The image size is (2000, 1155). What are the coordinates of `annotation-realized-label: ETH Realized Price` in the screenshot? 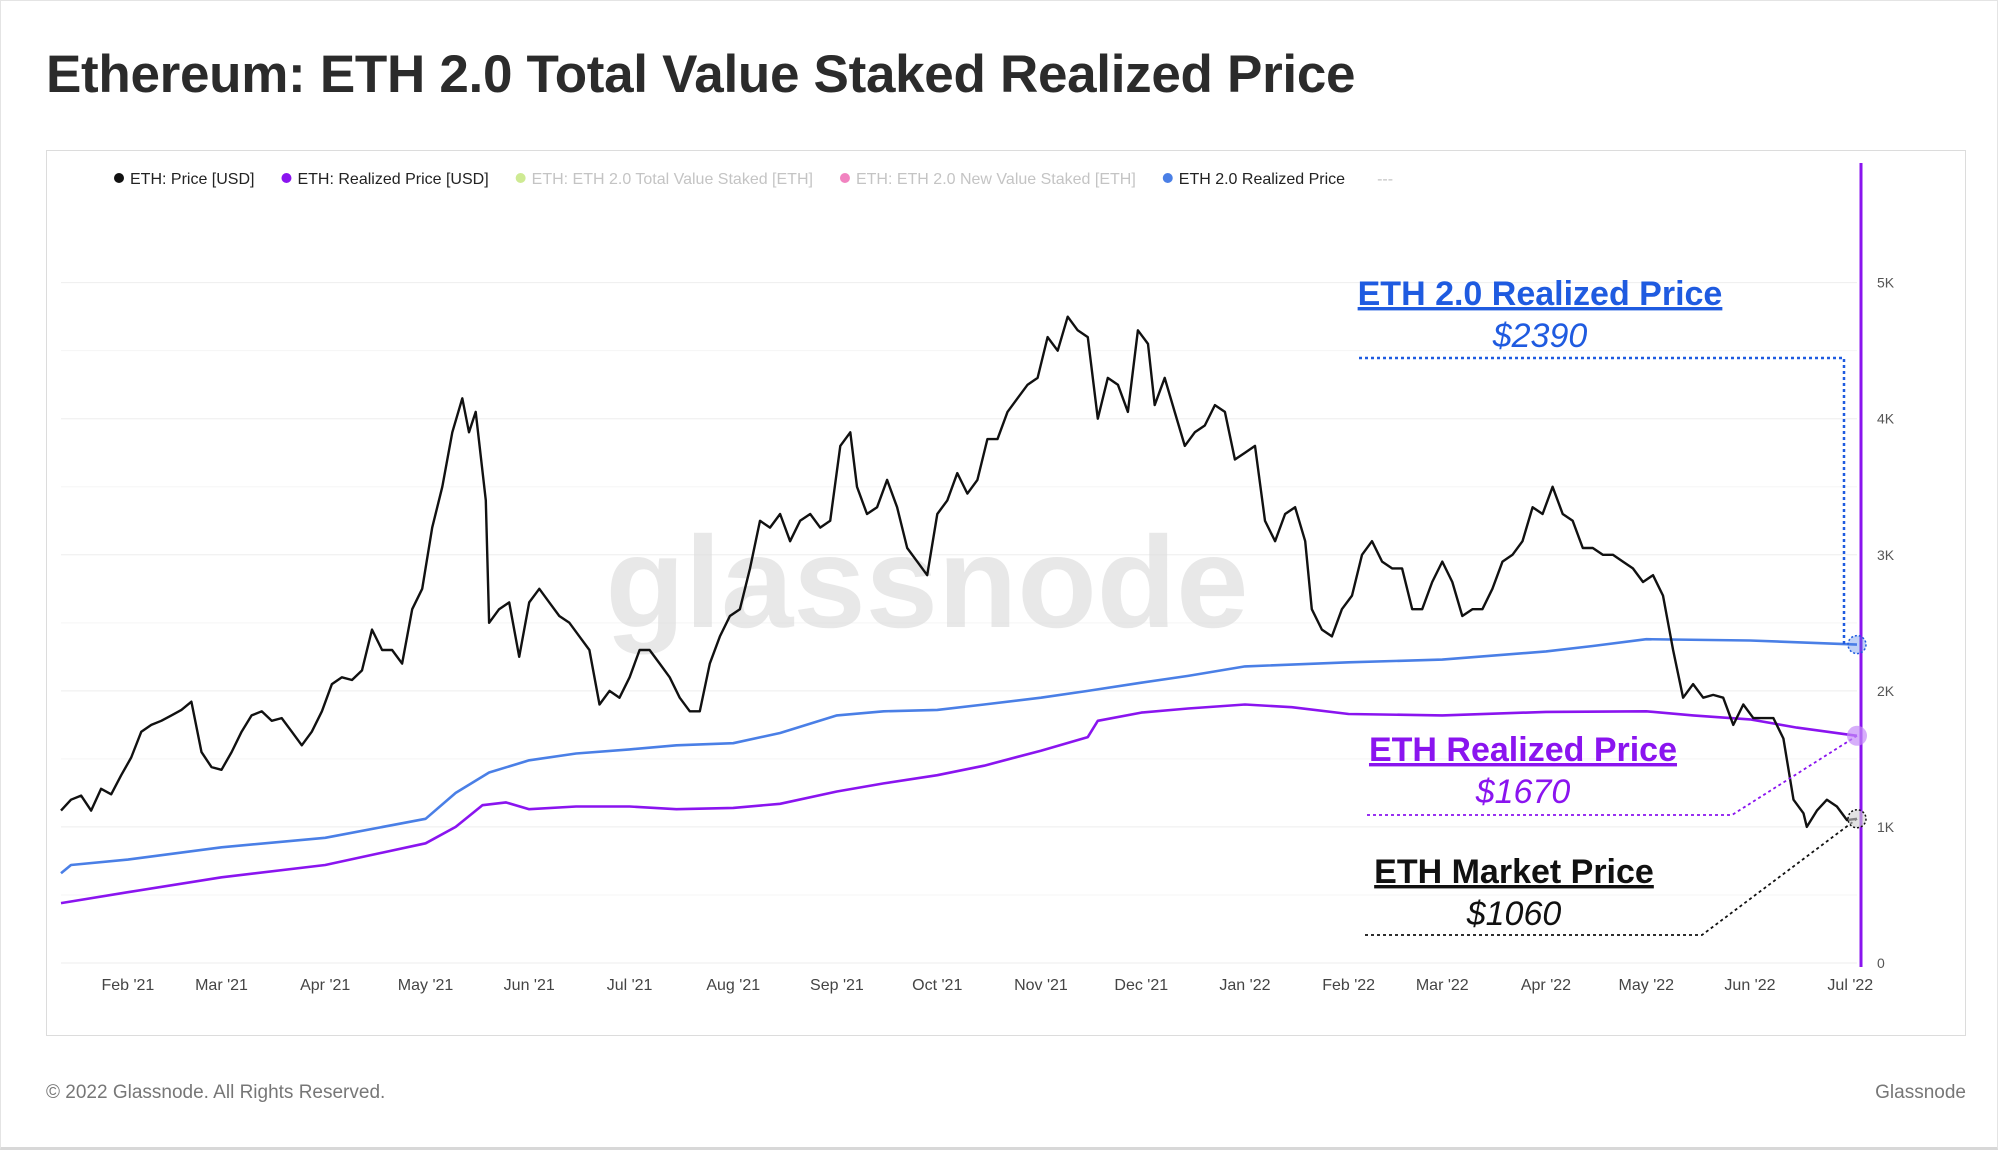 It's located at (1523, 750).